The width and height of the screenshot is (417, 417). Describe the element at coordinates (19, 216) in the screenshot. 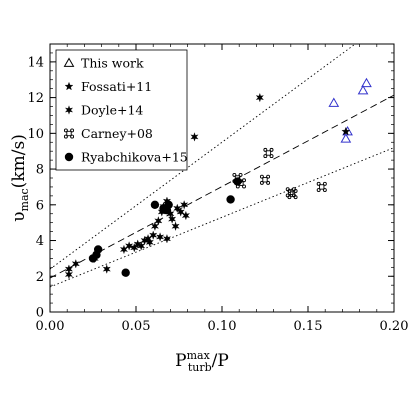

I see `title-main: υ` at that location.